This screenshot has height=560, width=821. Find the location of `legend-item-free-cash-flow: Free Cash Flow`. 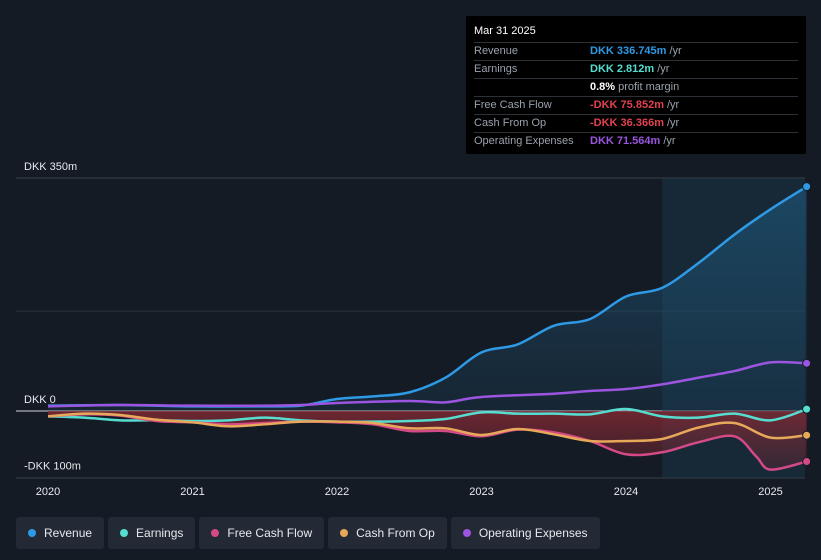

legend-item-free-cash-flow: Free Cash Flow is located at coordinates (262, 533).